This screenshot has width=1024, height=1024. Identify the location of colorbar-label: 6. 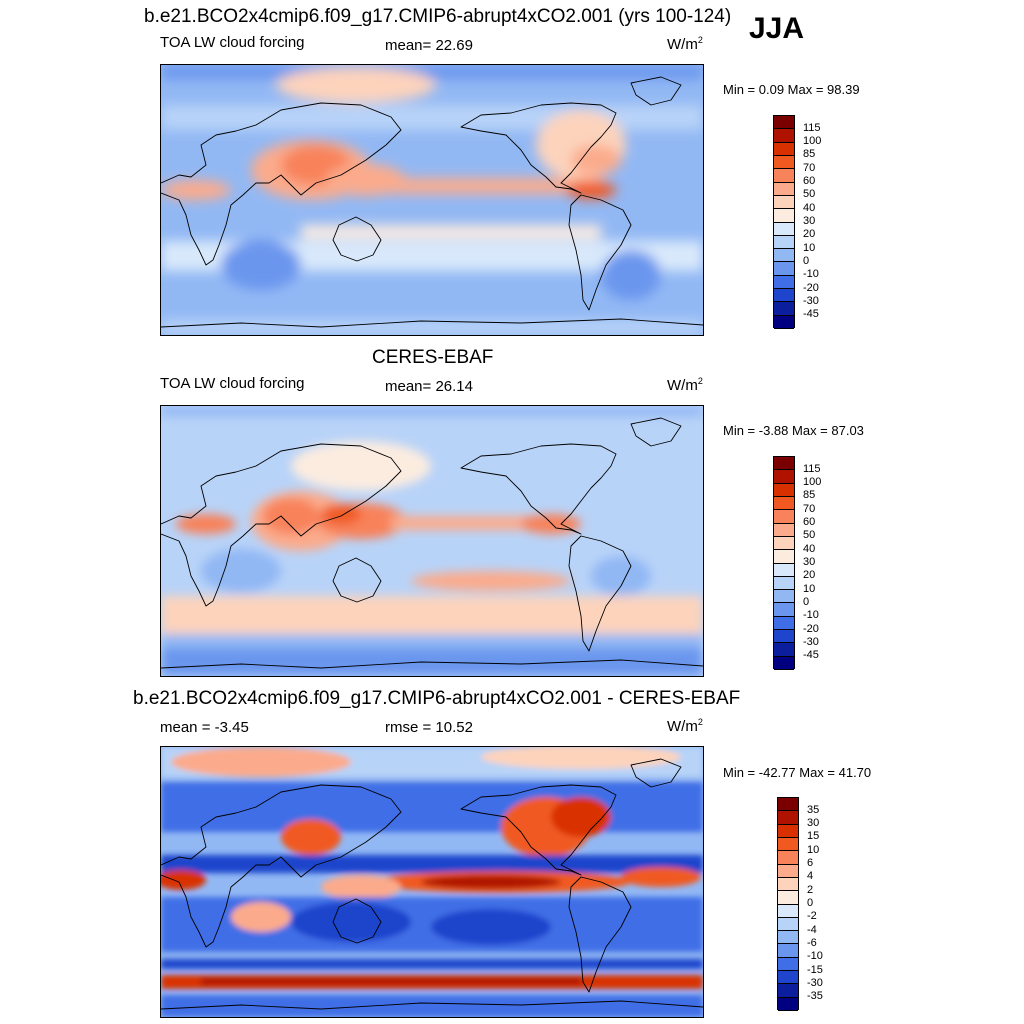
(810, 863).